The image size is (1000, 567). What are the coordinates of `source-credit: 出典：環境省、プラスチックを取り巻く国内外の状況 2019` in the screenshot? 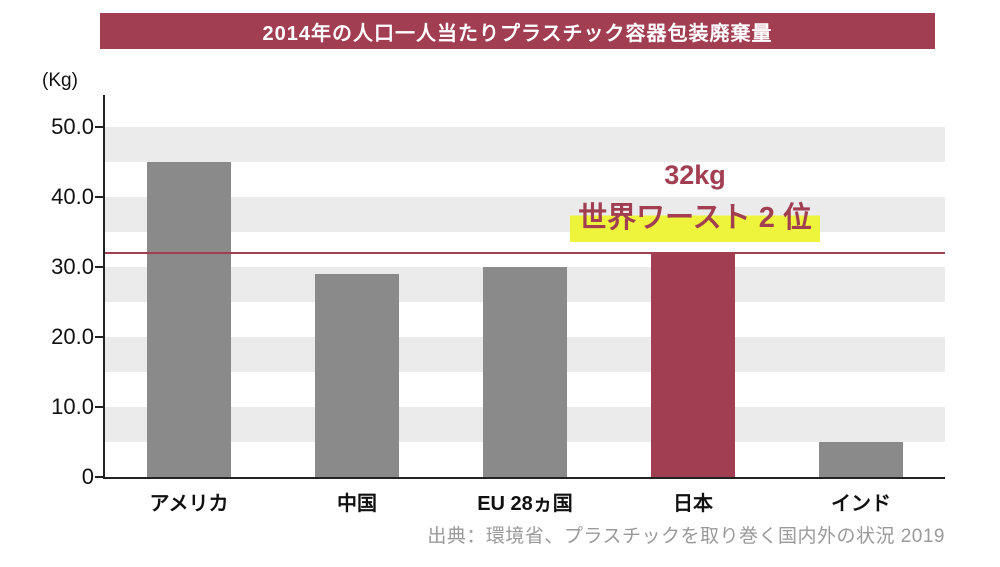 It's located at (686, 536).